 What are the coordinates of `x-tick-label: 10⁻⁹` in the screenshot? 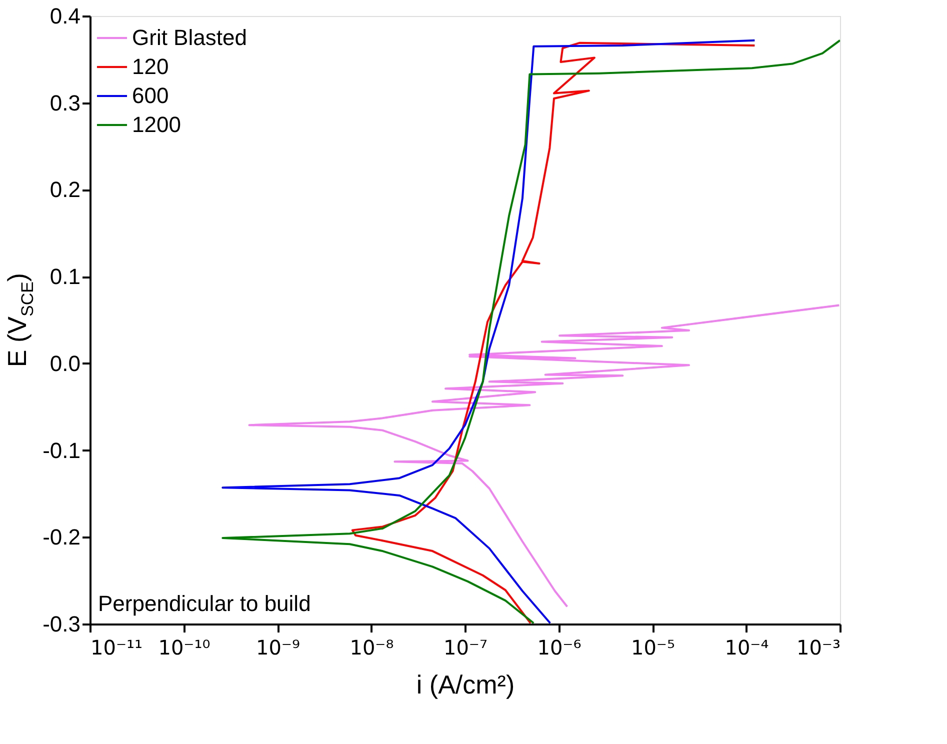 It's located at (278, 648).